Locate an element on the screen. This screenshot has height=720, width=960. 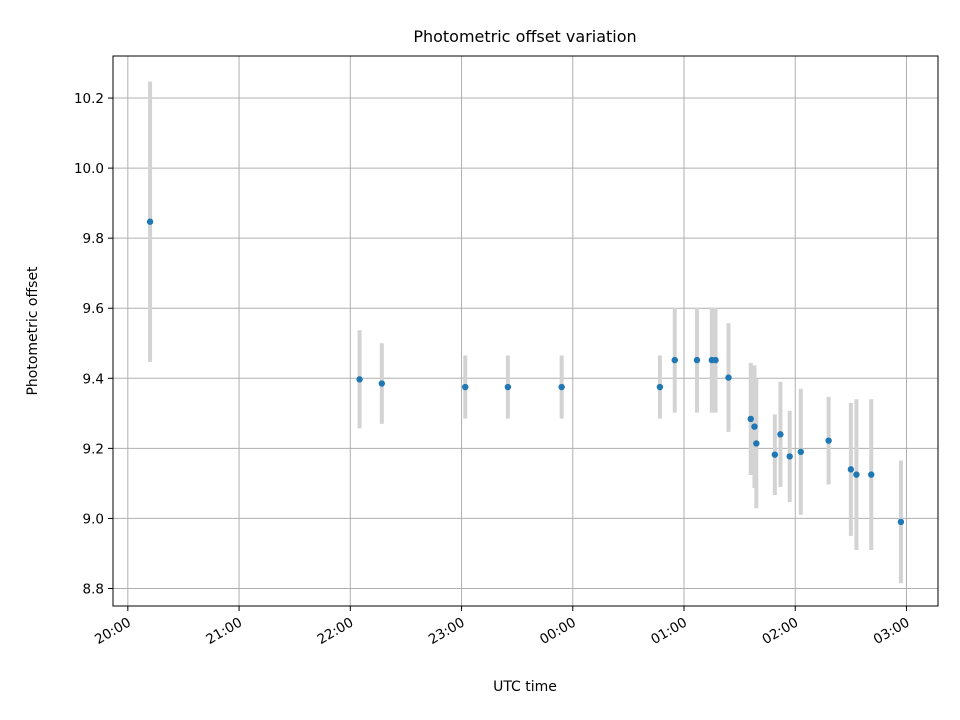
y-axis-label: Photometric offset is located at coordinates (33, 331).